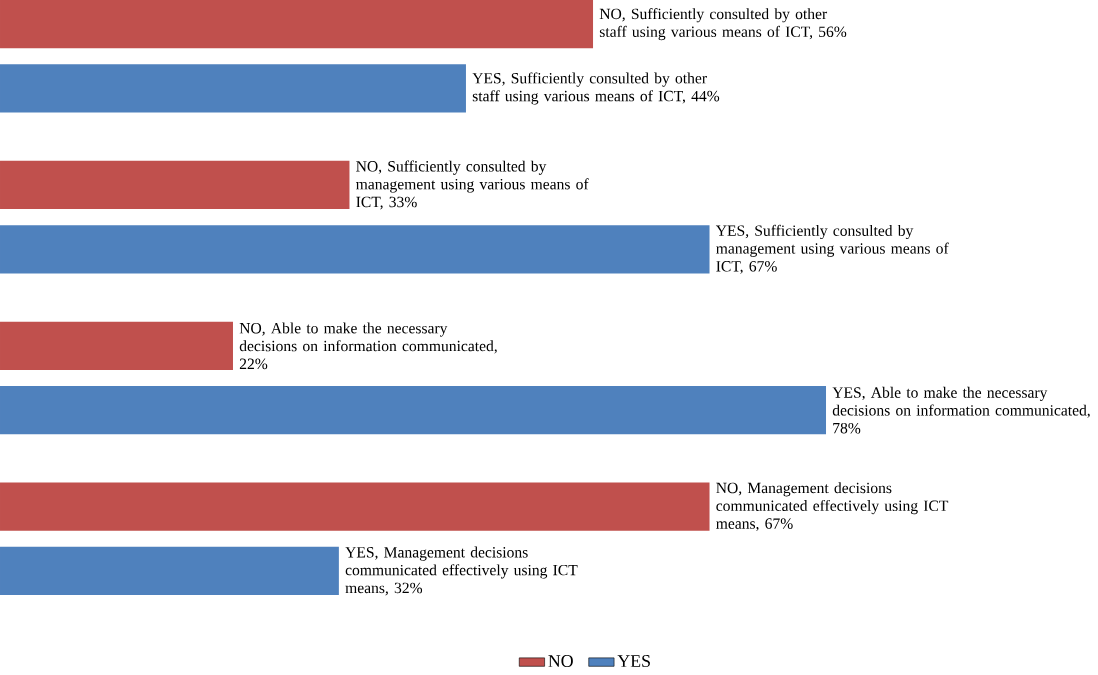 This screenshot has width=1098, height=675. I want to click on data-label: NO, Able to make the necessary decisions on information communicated, 22%, so click(368, 346).